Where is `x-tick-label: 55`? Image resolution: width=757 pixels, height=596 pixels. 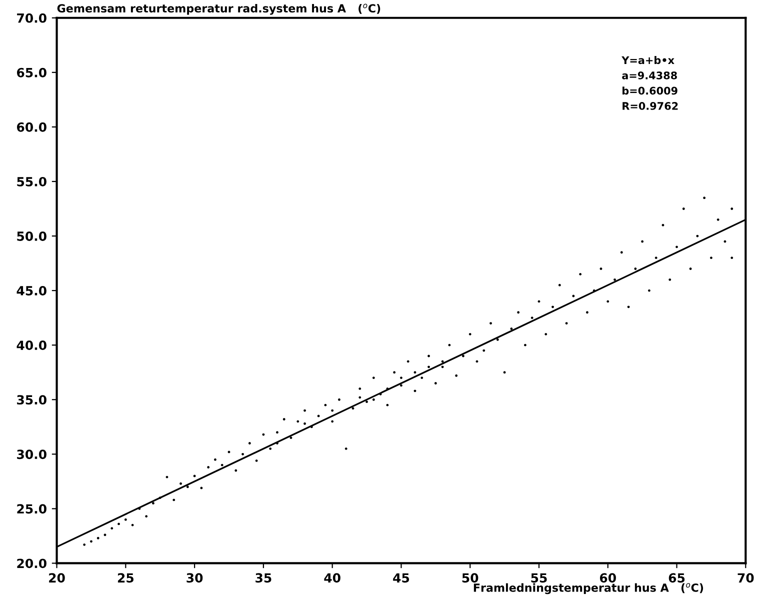 x-tick-label: 55 is located at coordinates (539, 578).